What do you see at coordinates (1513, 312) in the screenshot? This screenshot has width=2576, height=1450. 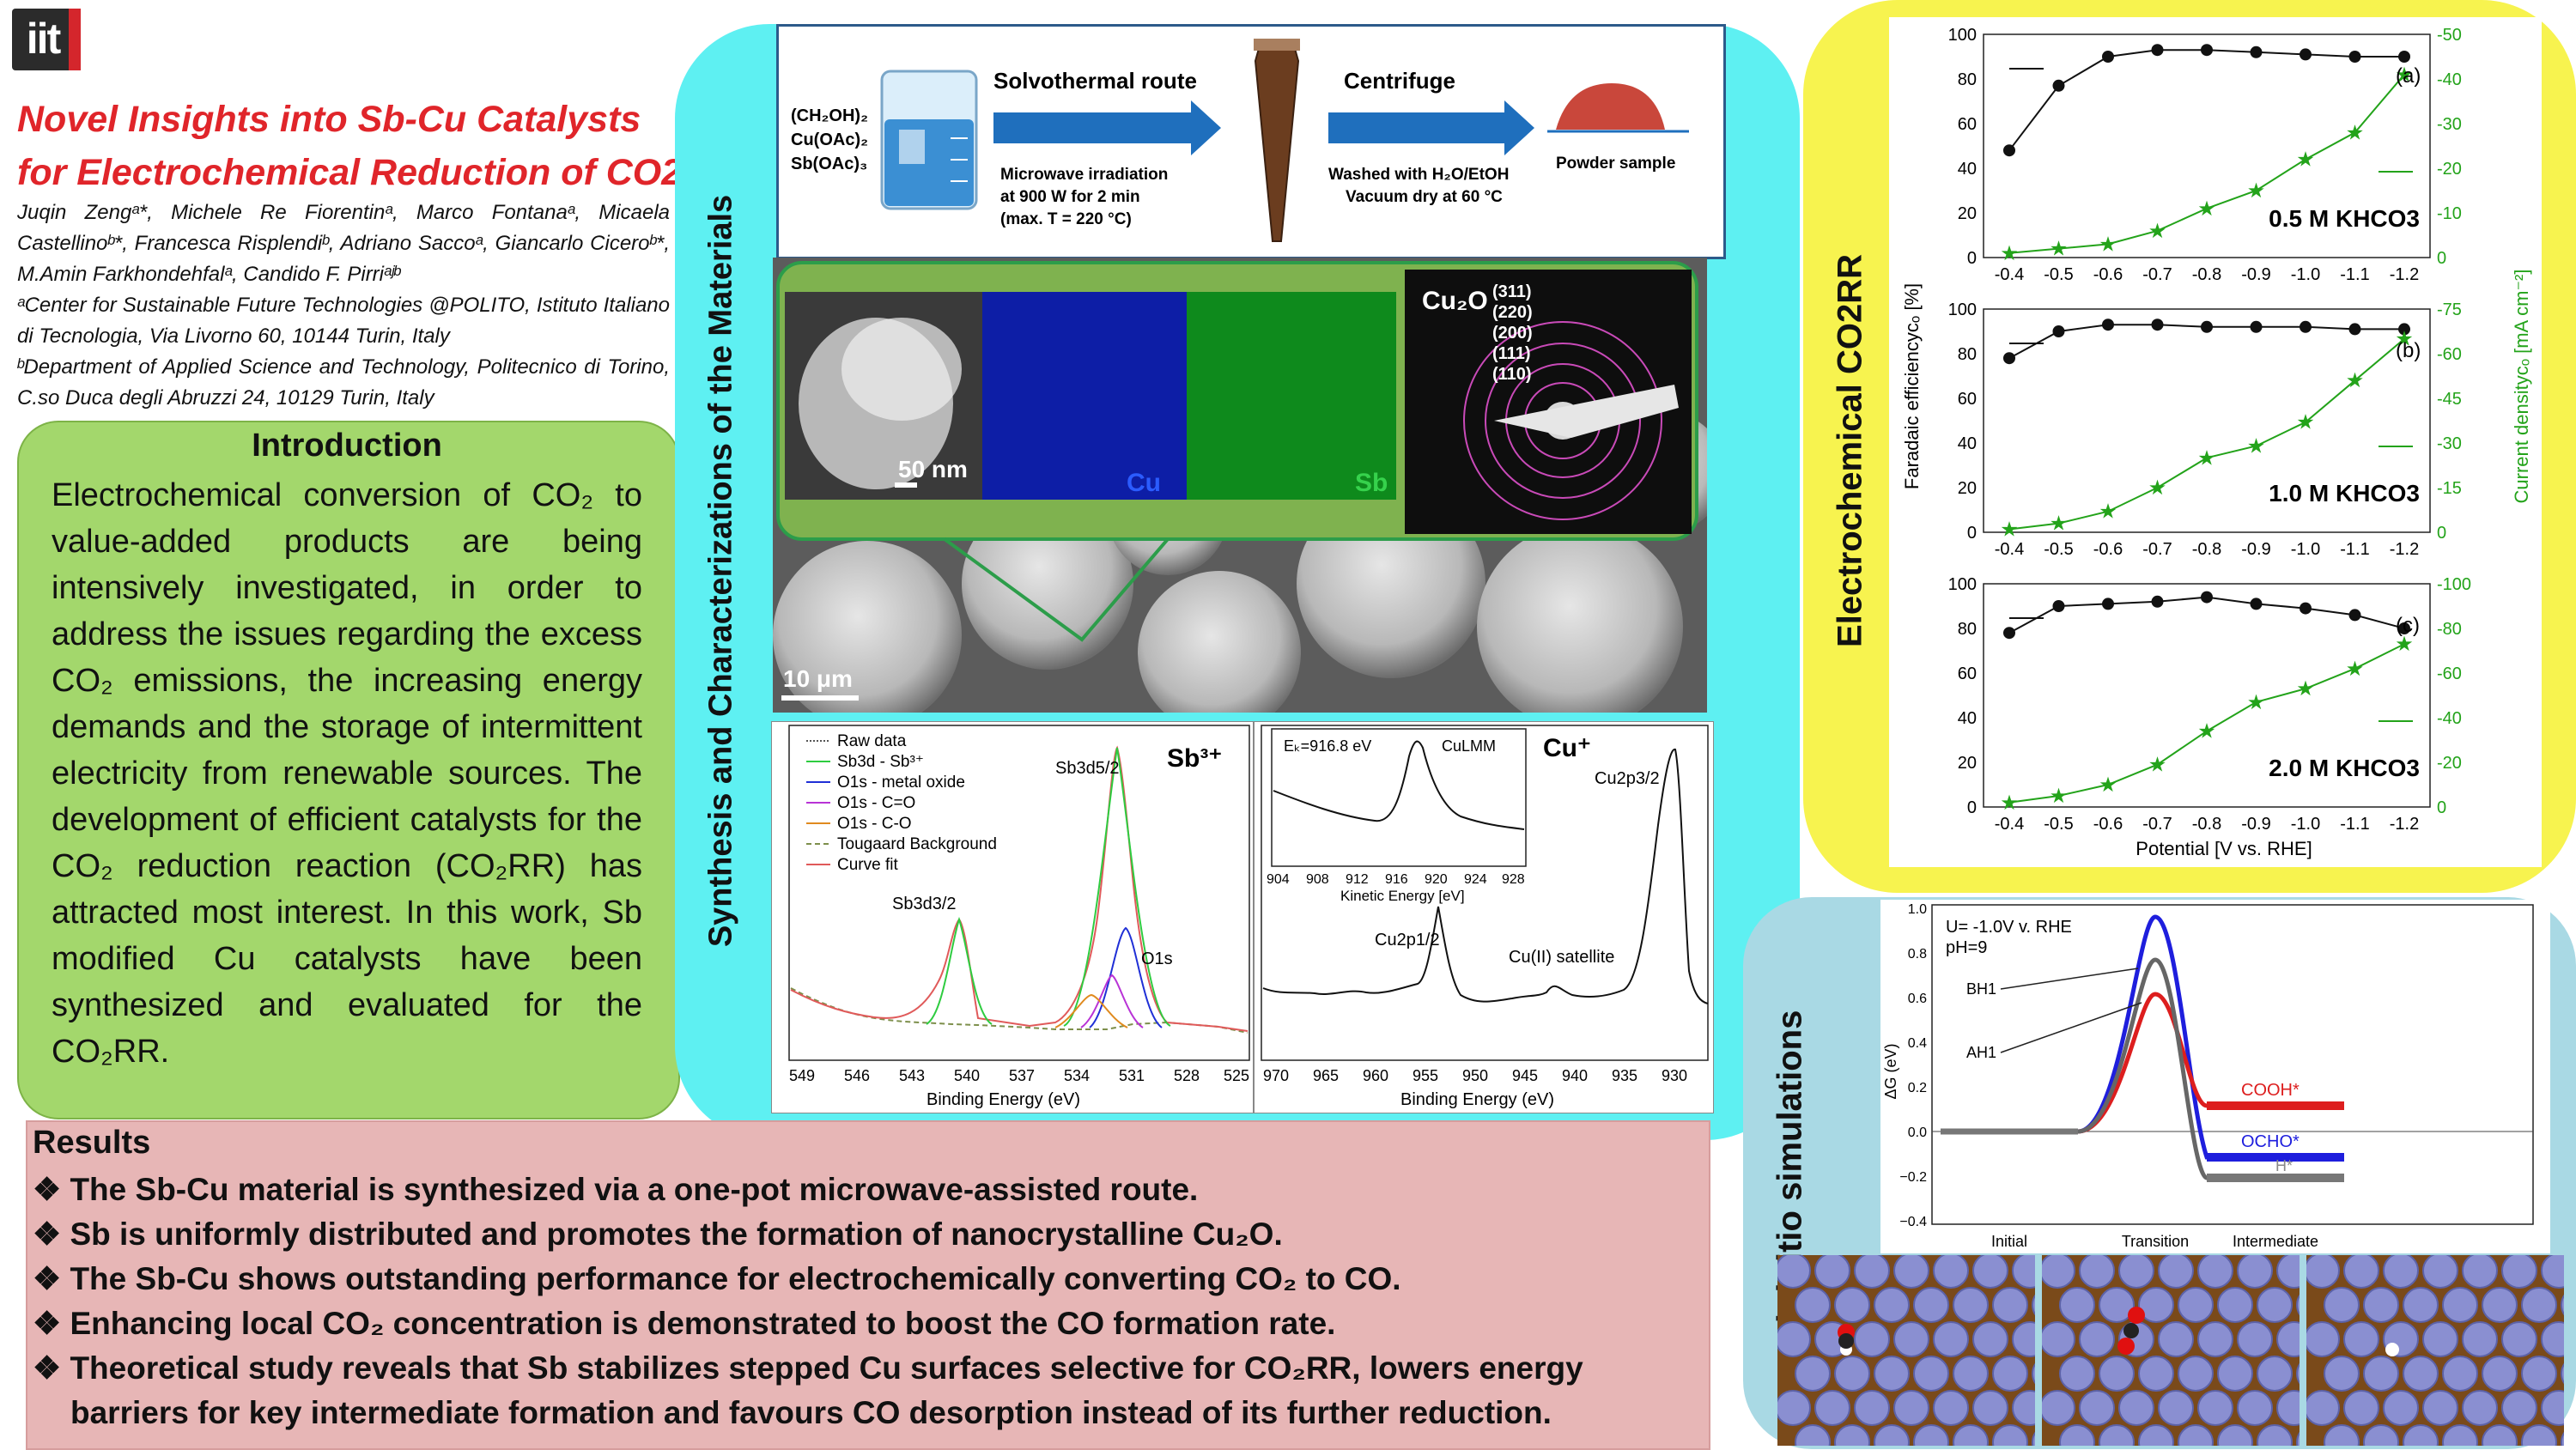 I see `saed-plane-2: (220)` at bounding box center [1513, 312].